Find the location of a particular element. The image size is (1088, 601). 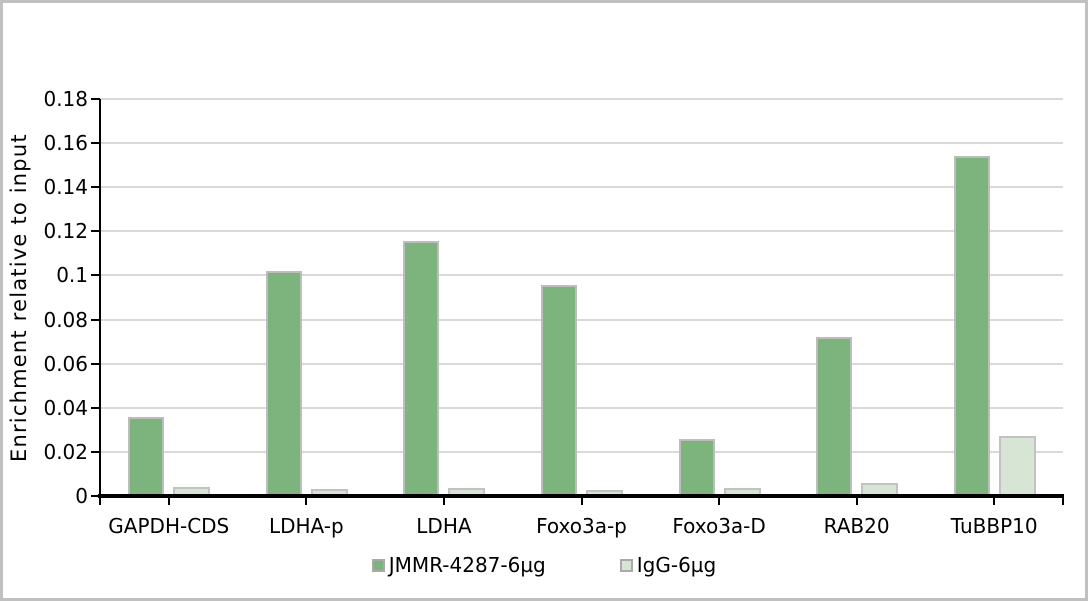

y-tick-label: 0 is located at coordinates (81, 496).